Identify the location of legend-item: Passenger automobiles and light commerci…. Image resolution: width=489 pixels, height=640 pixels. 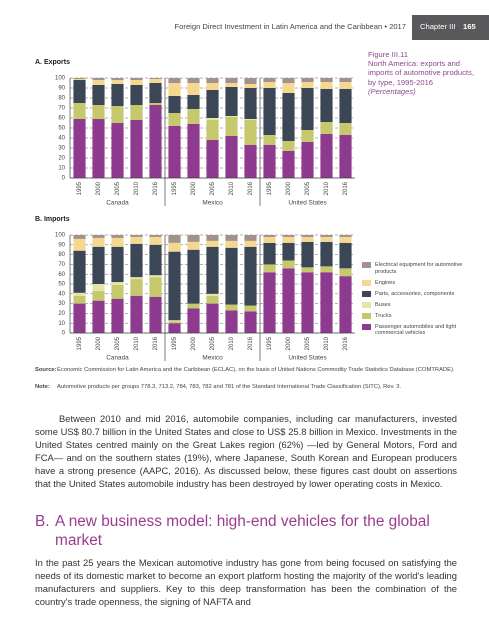
(423, 330).